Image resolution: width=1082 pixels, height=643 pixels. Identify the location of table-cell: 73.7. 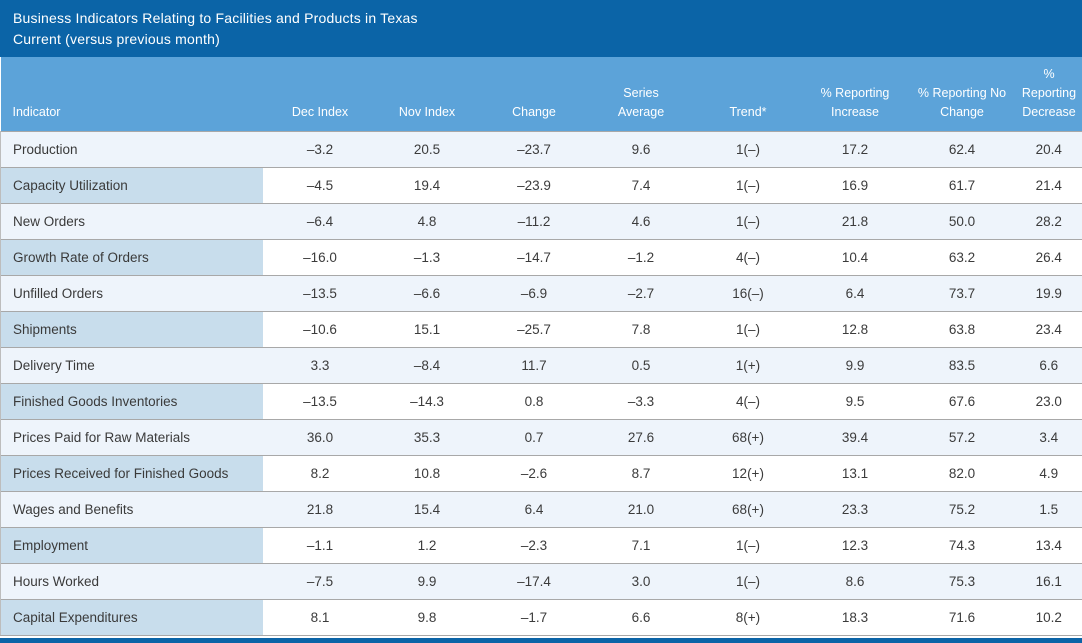
(962, 293).